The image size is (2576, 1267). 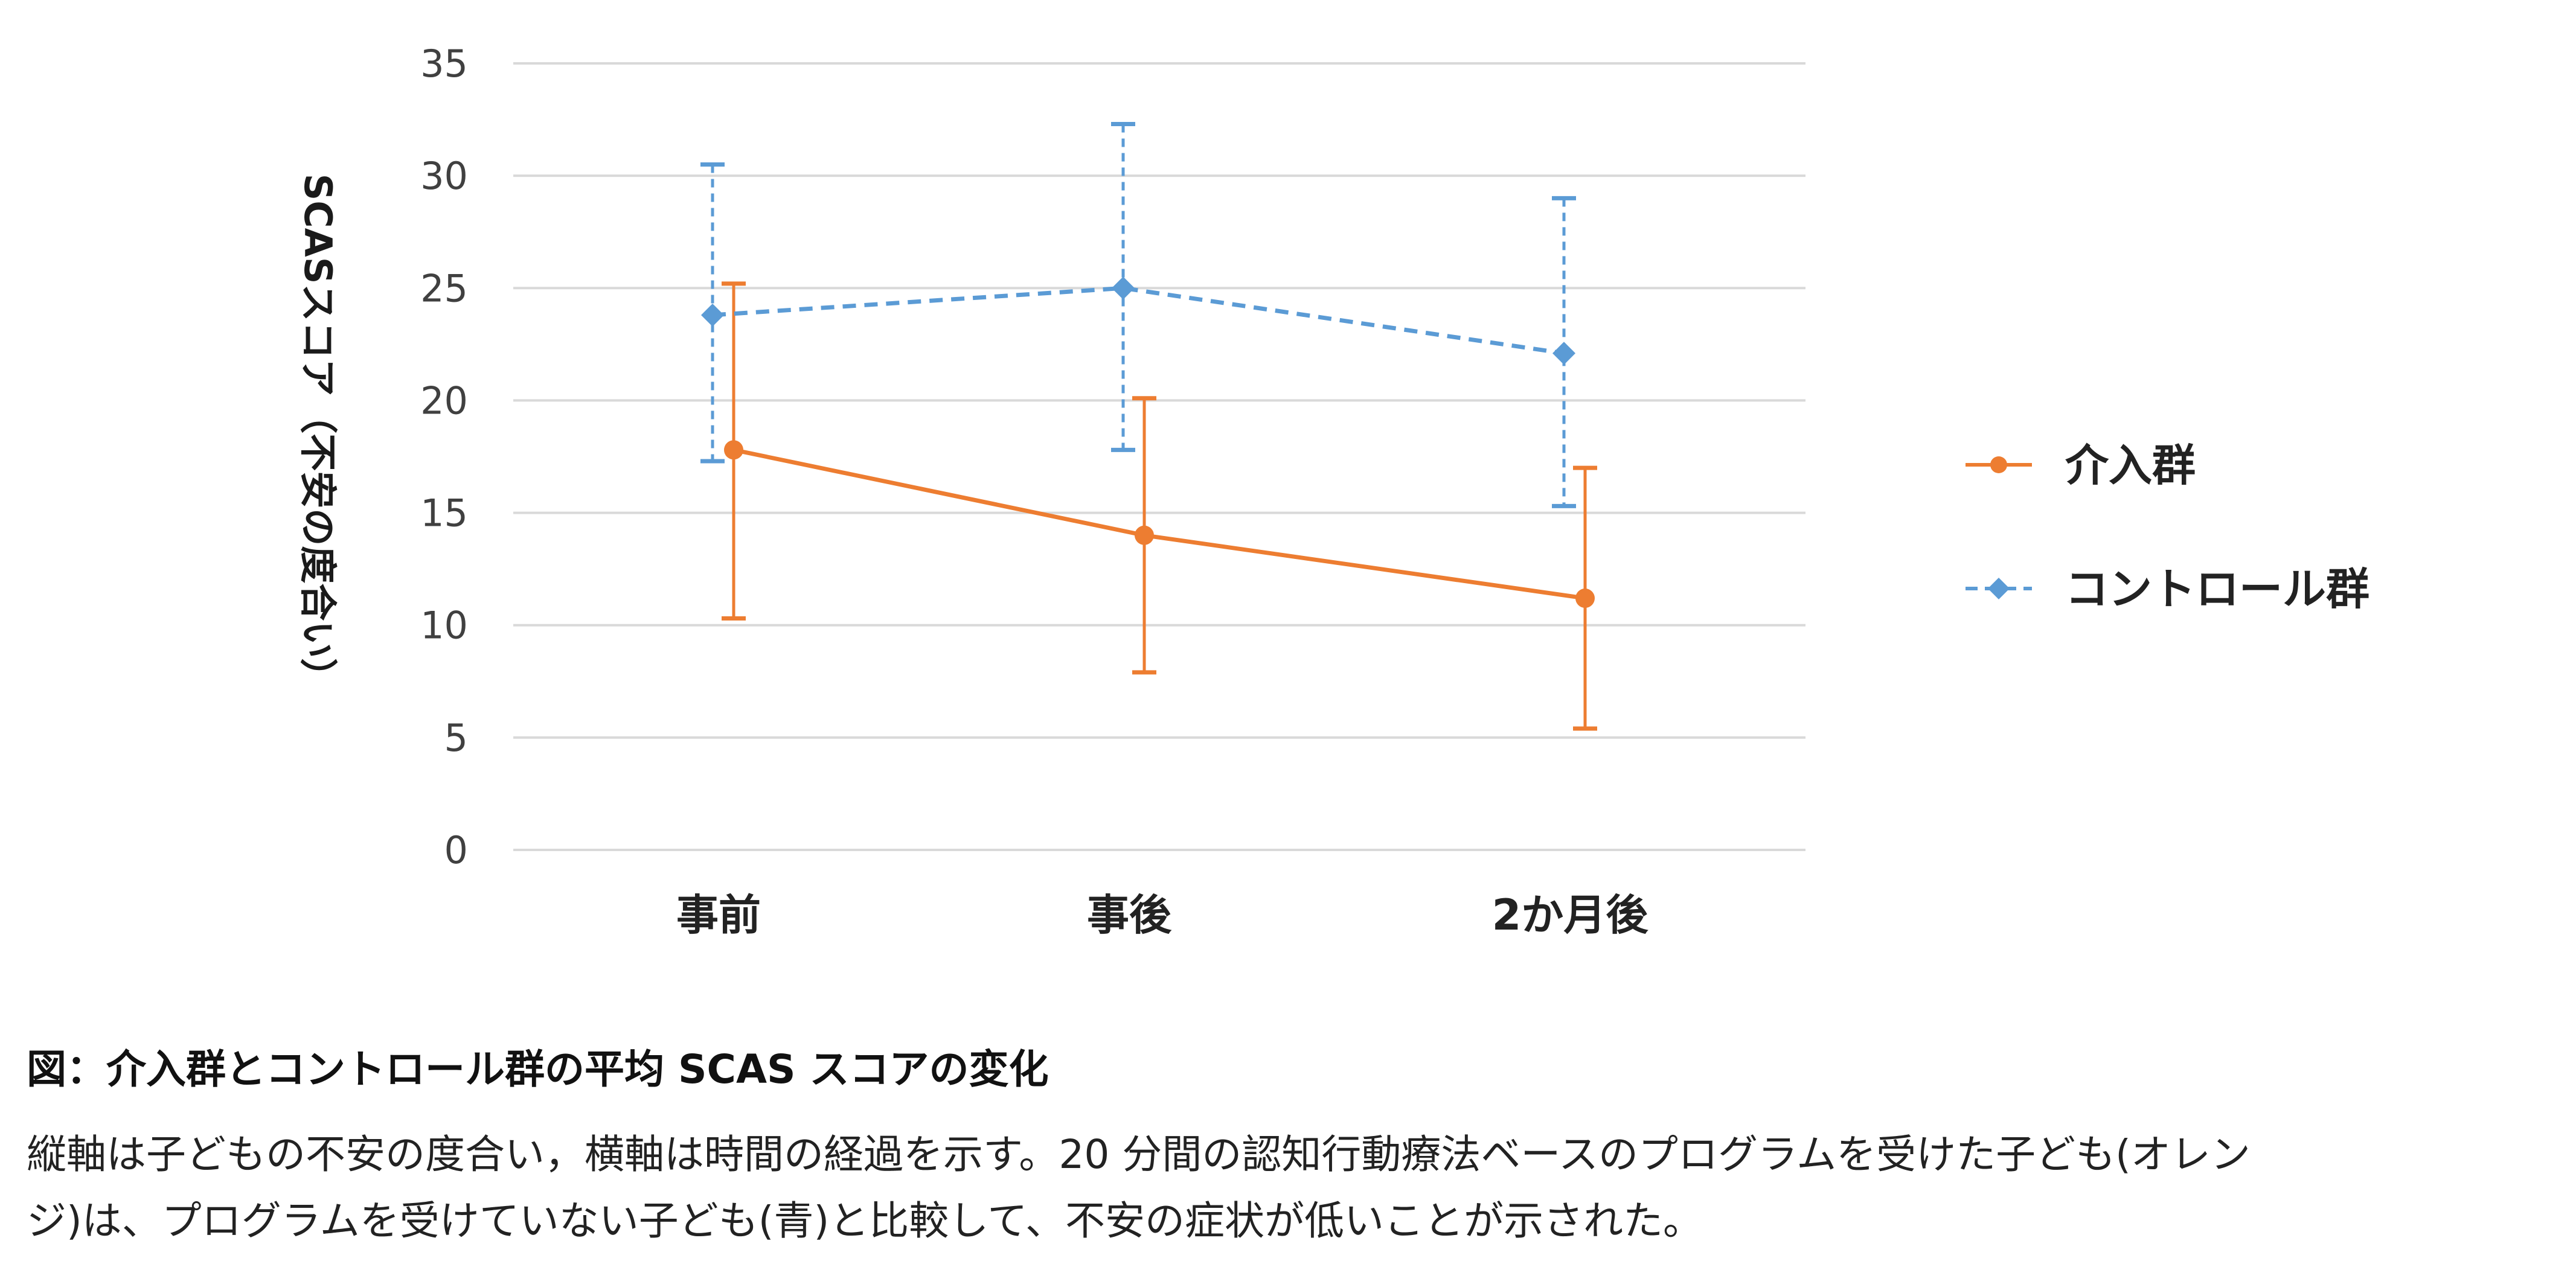 I want to click on y-tick-label: 10, so click(x=444, y=626).